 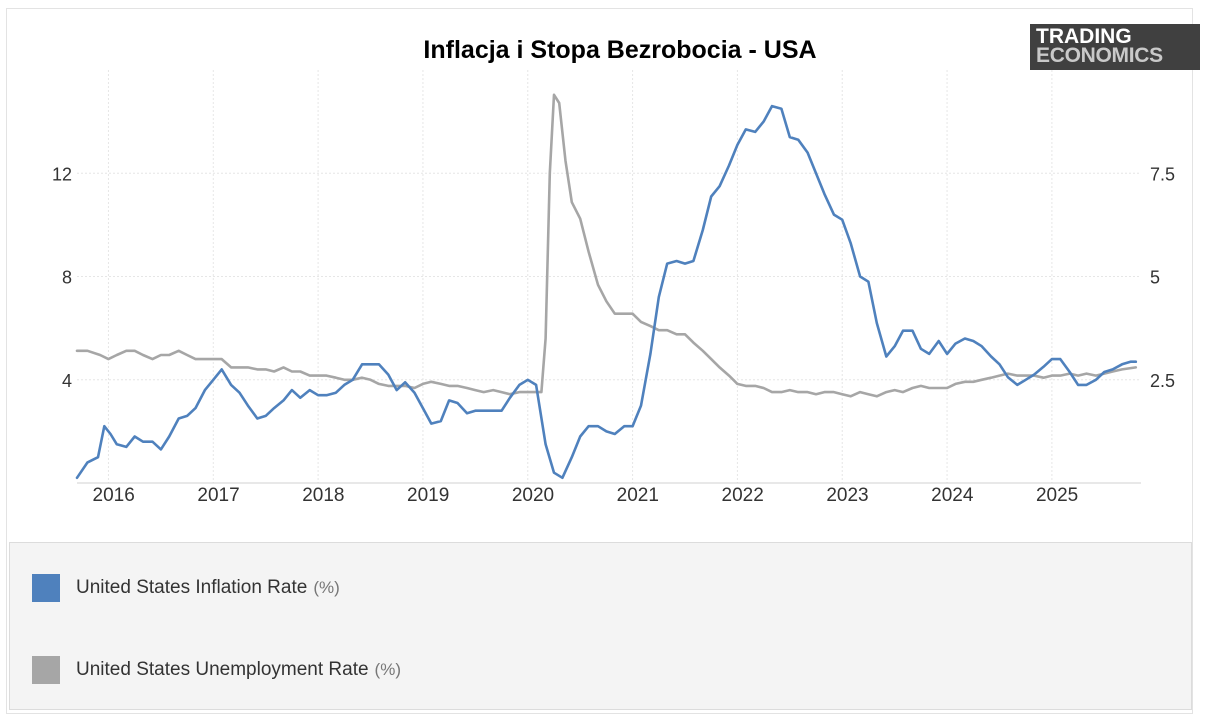 What do you see at coordinates (743, 495) in the screenshot?
I see `x-tick-label: 2022` at bounding box center [743, 495].